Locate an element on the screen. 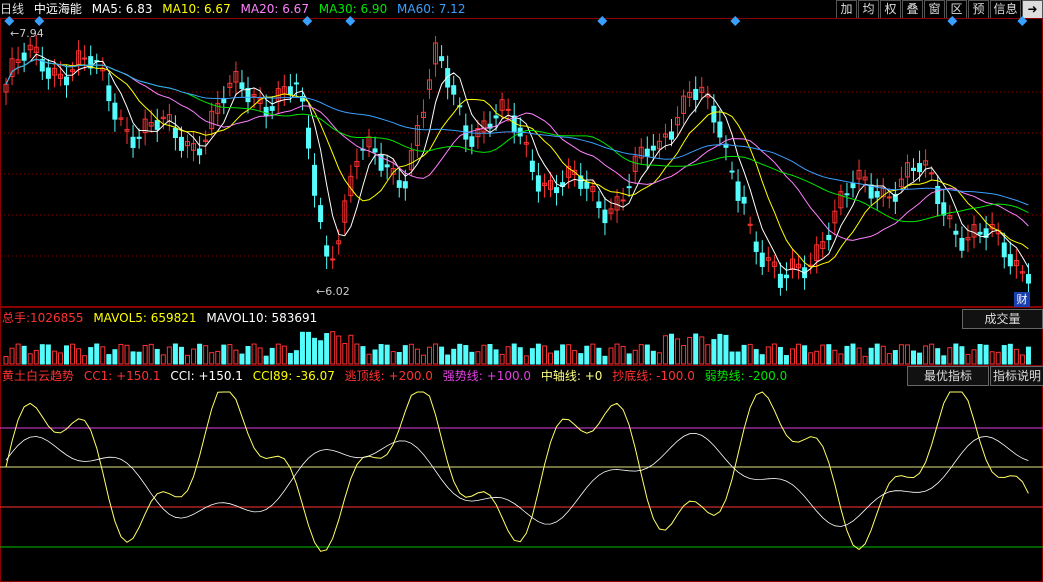 This screenshot has height=582, width=1043. tool-window: 窗 is located at coordinates (934, 9).